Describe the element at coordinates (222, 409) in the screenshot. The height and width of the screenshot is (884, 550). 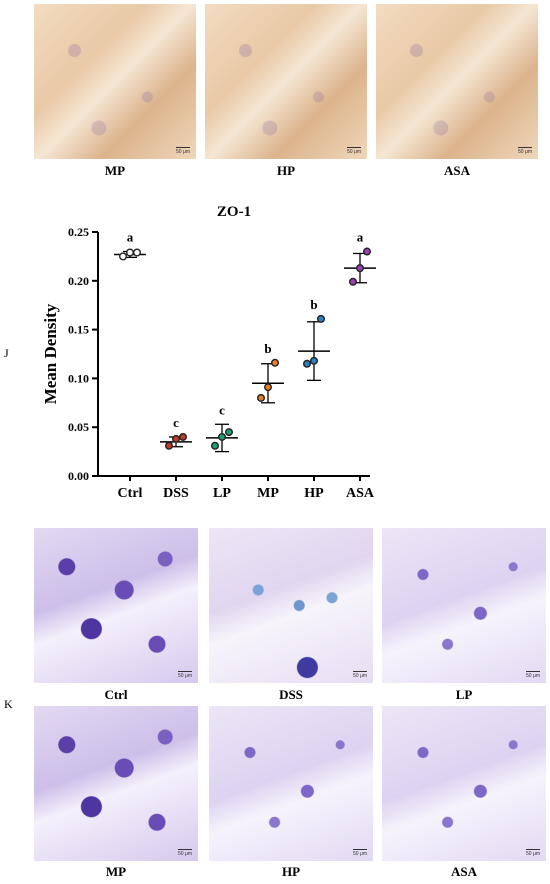
I see `significance-label-lp: c` at that location.